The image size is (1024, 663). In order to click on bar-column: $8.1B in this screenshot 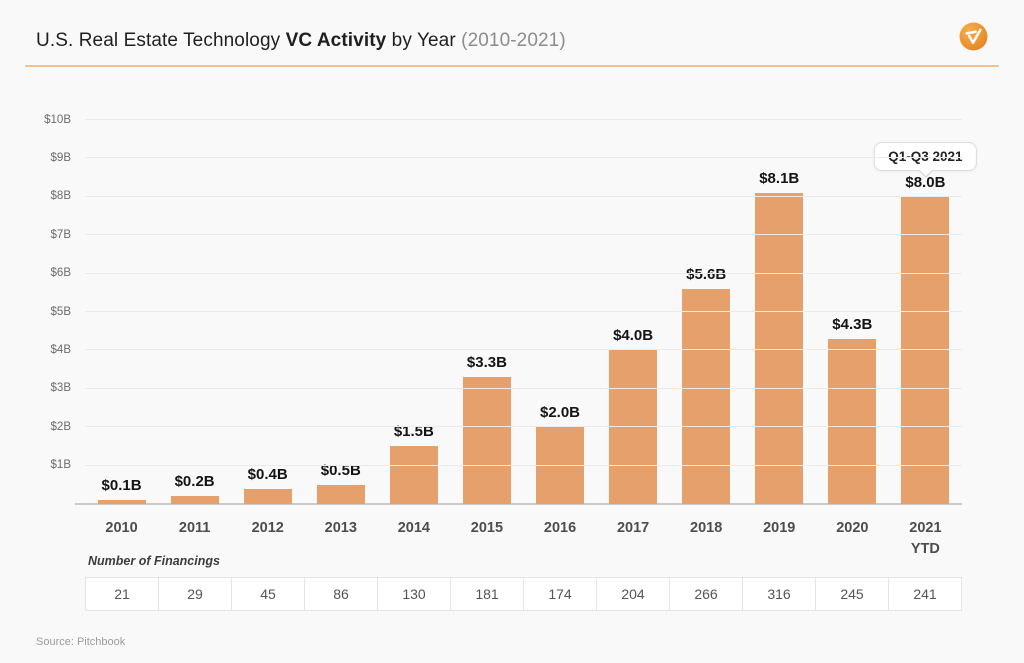, I will do `click(779, 312)`.